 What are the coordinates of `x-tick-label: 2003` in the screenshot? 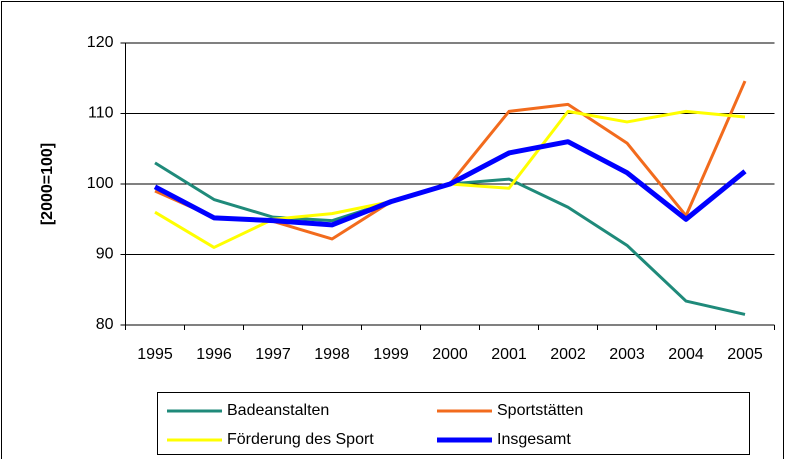 It's located at (627, 354).